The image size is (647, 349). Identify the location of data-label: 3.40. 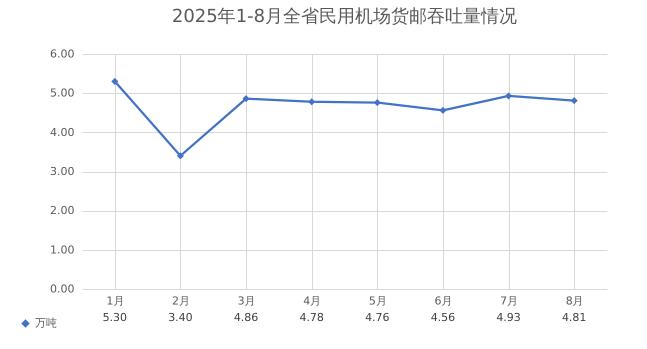
(180, 317).